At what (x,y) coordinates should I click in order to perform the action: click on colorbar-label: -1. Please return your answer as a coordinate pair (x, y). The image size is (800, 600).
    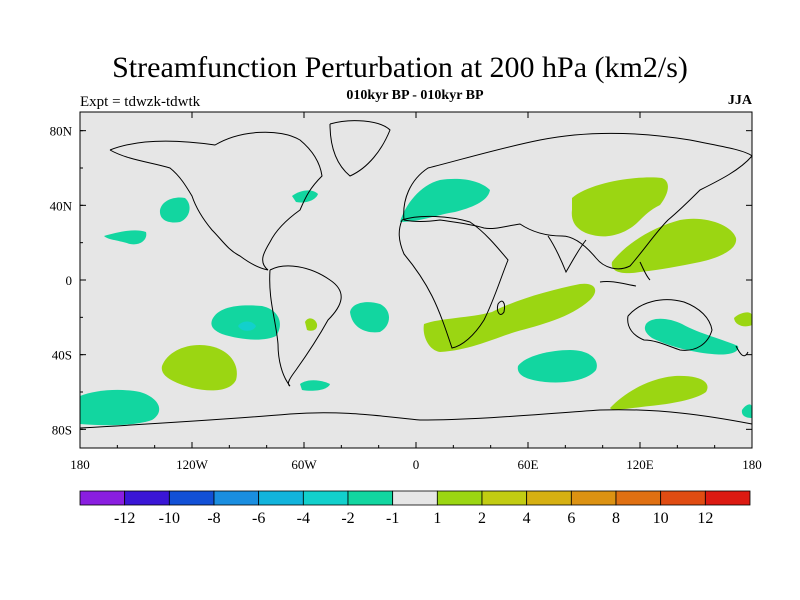
    Looking at the image, I should click on (392, 518).